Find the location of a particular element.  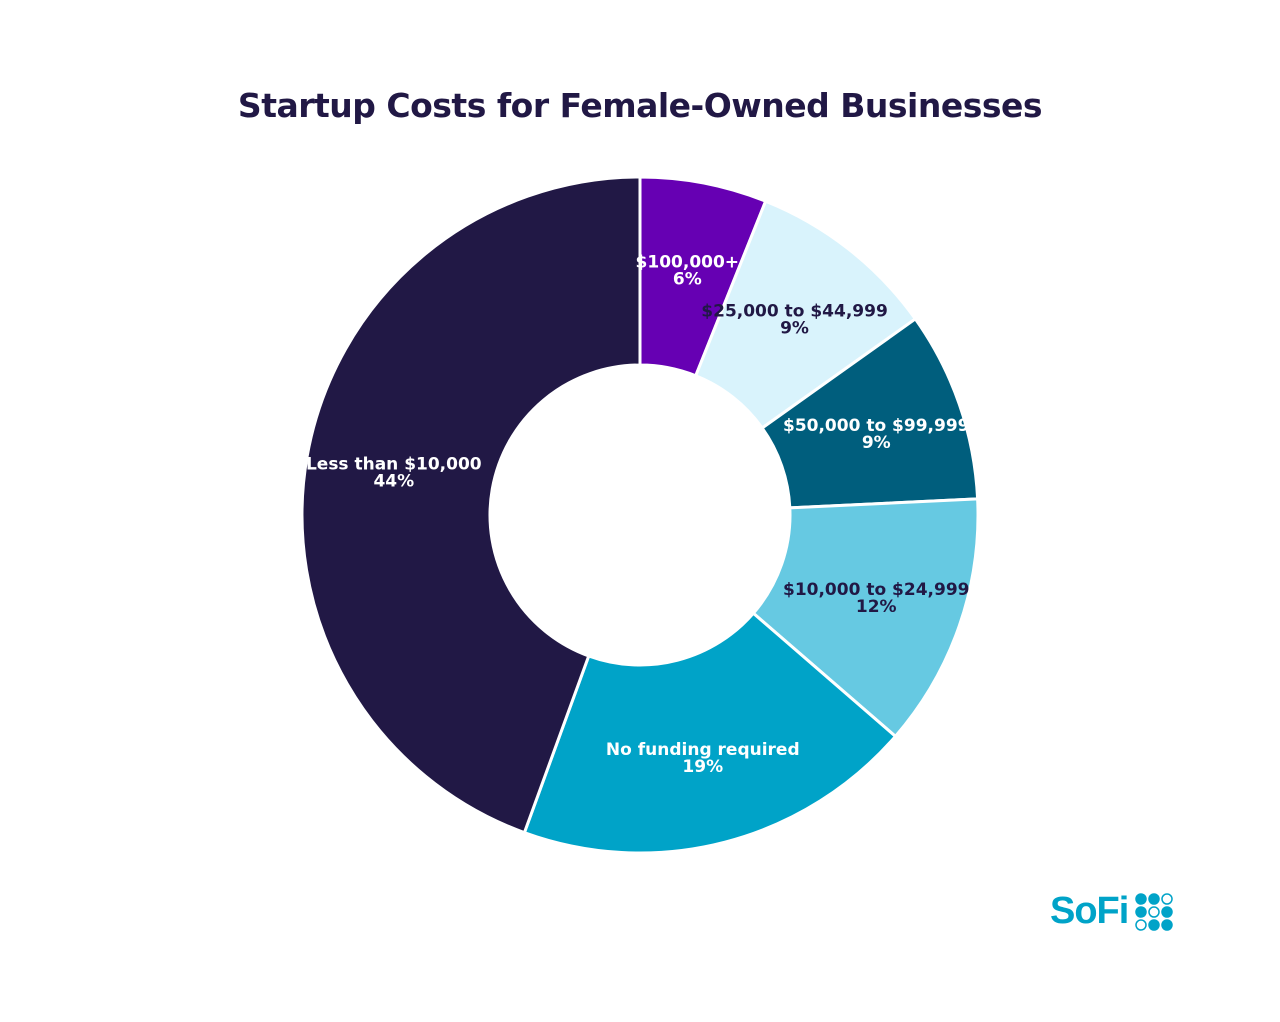

slice-value-label-3: 12% is located at coordinates (876, 607).